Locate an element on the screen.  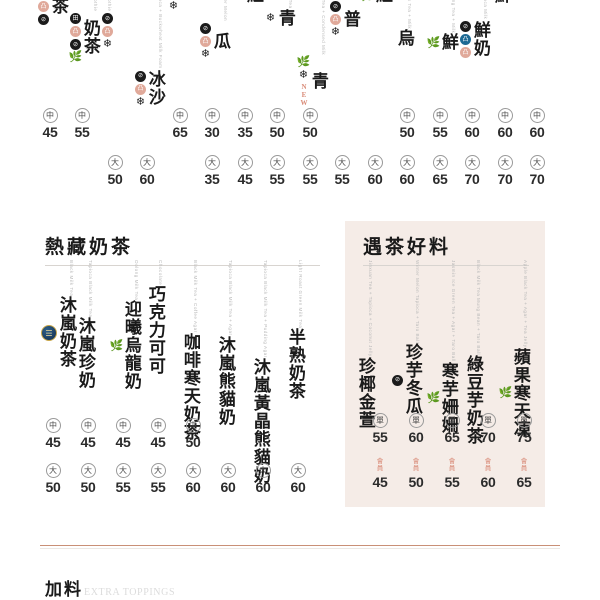
item-name-english: Chocolate is located at coordinates (160, 273).